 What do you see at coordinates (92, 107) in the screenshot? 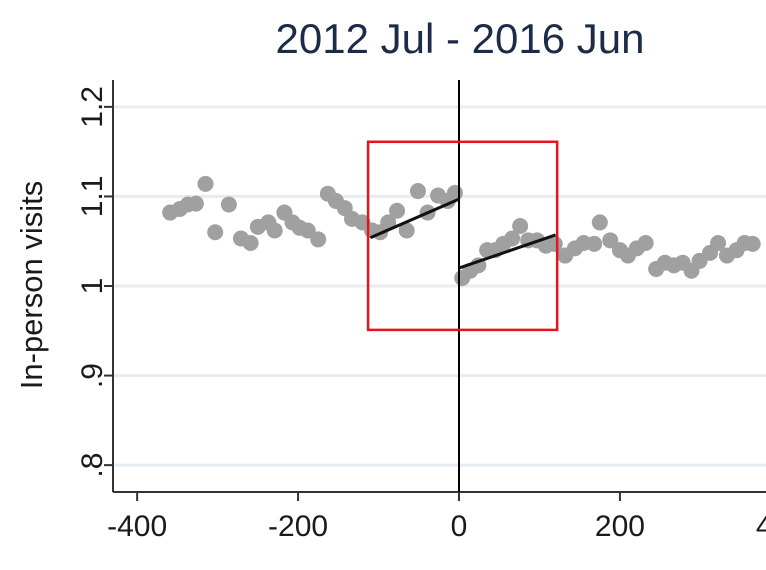
I see `y-tick-label: 1.2` at bounding box center [92, 107].